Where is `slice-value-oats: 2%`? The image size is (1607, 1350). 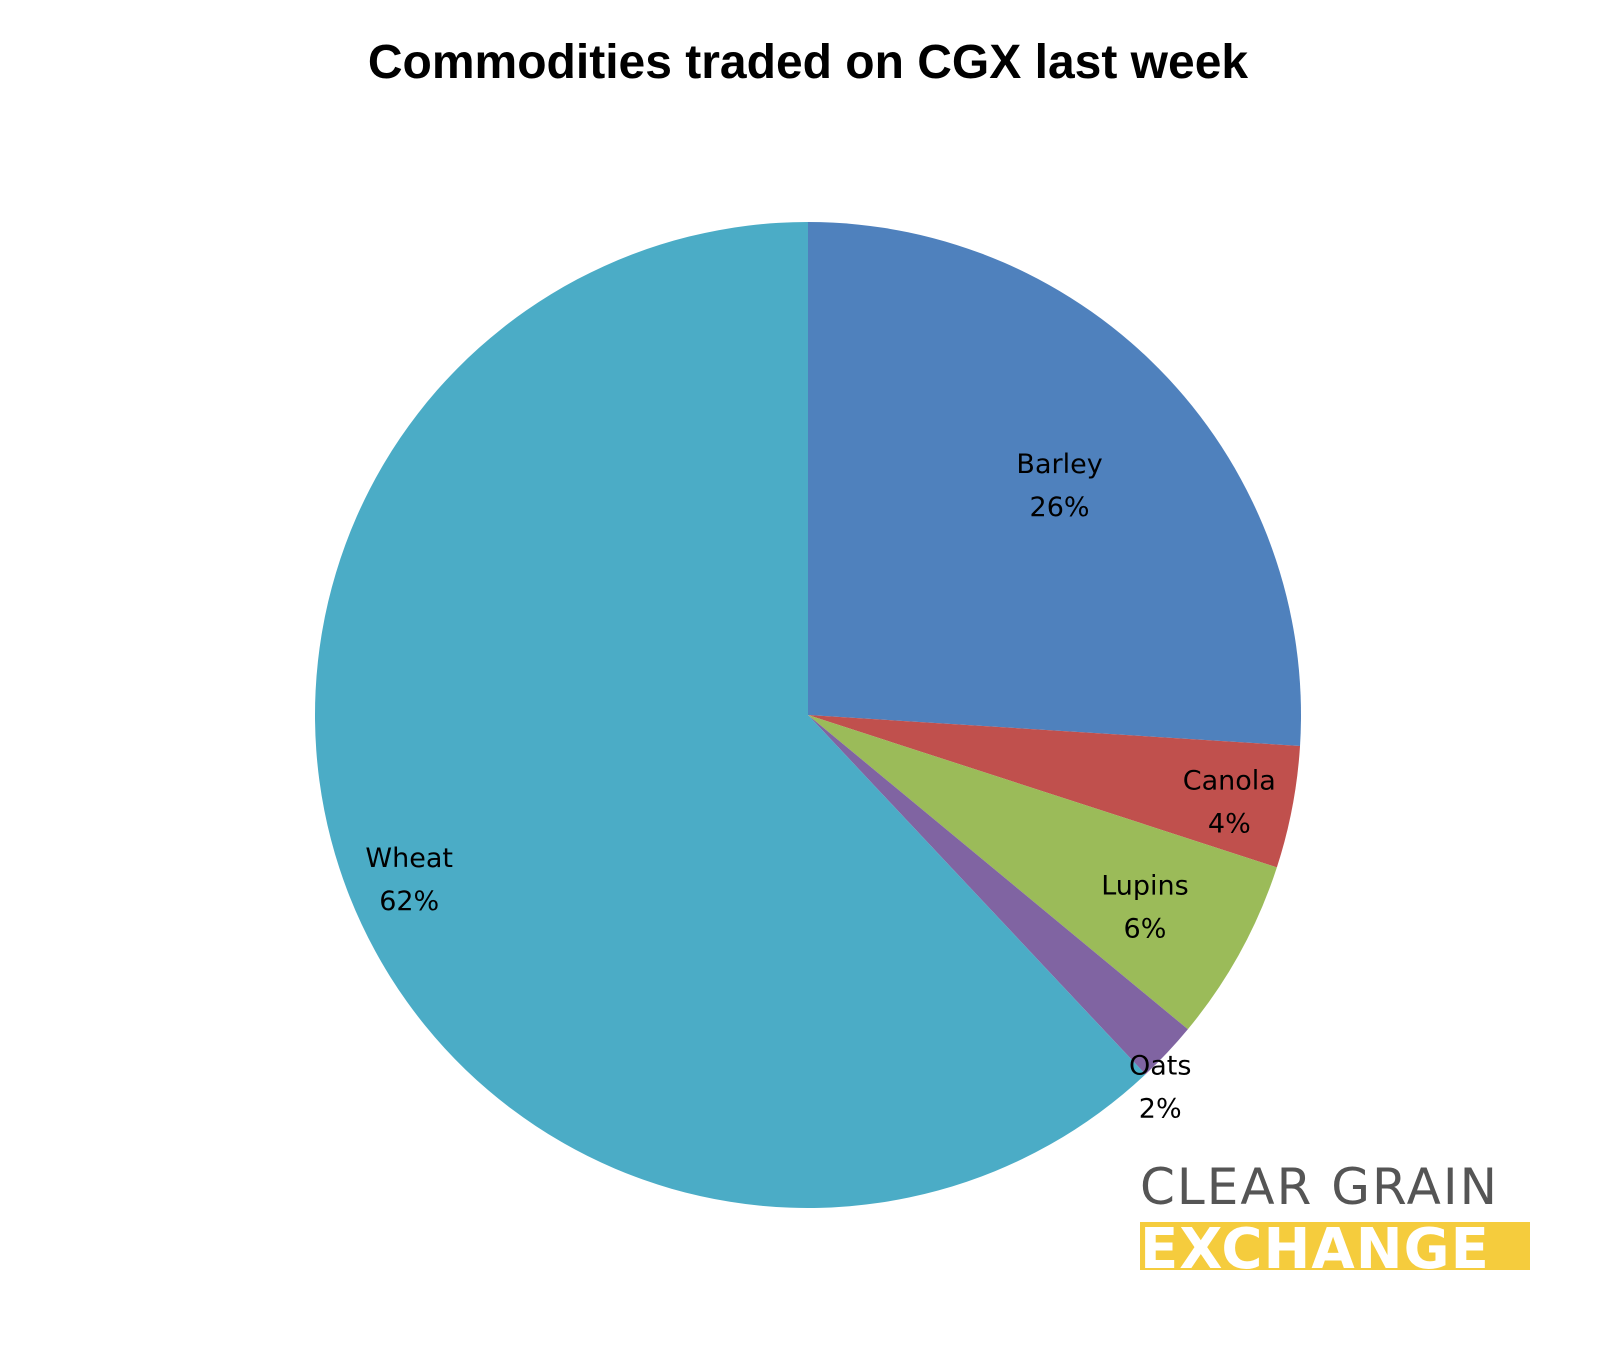 slice-value-oats: 2% is located at coordinates (1160, 1109).